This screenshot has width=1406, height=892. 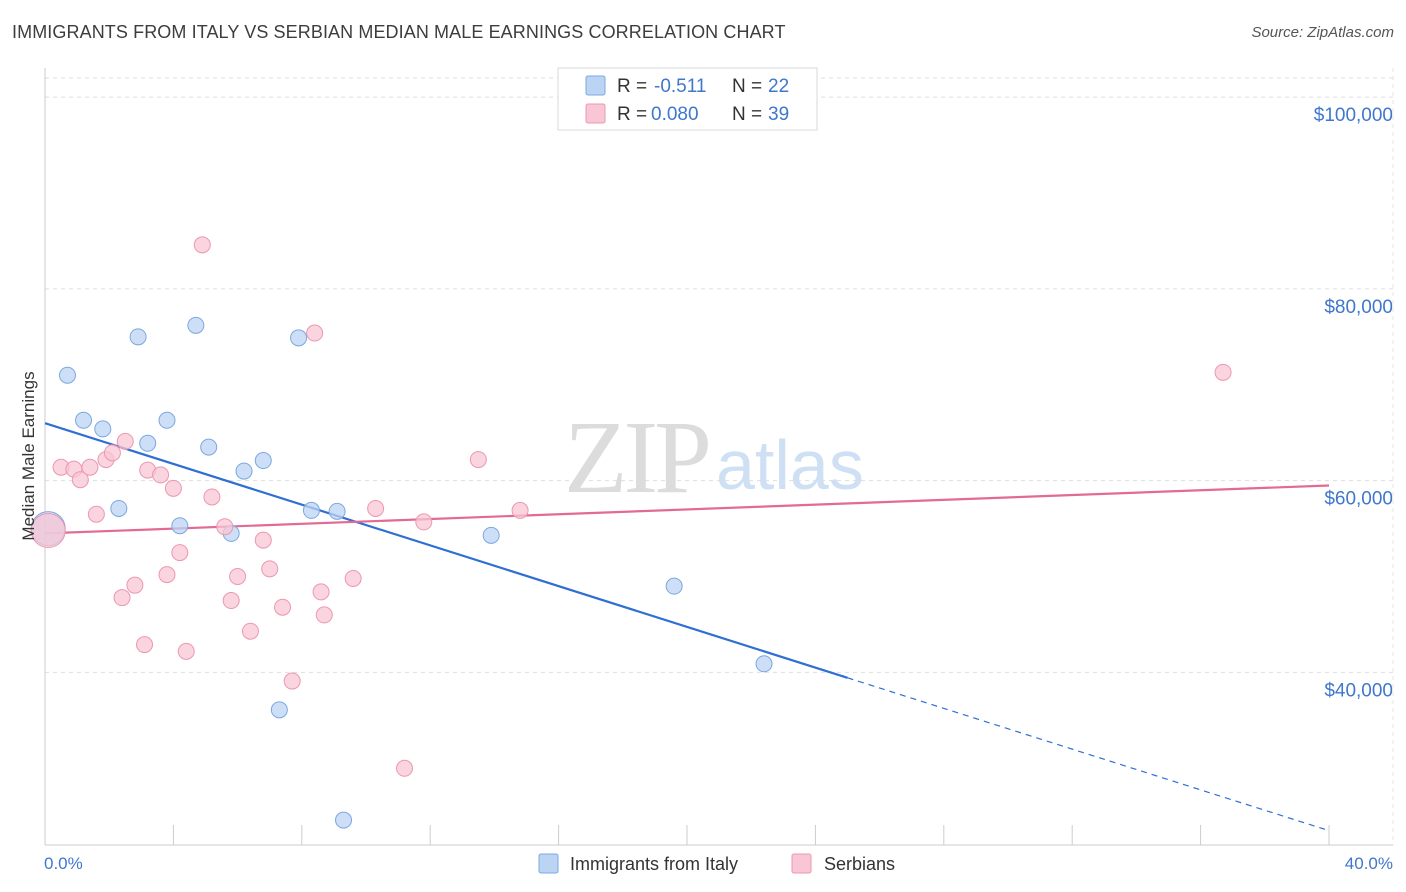 I want to click on legend-label-serbians: Serbians, so click(x=859, y=864).